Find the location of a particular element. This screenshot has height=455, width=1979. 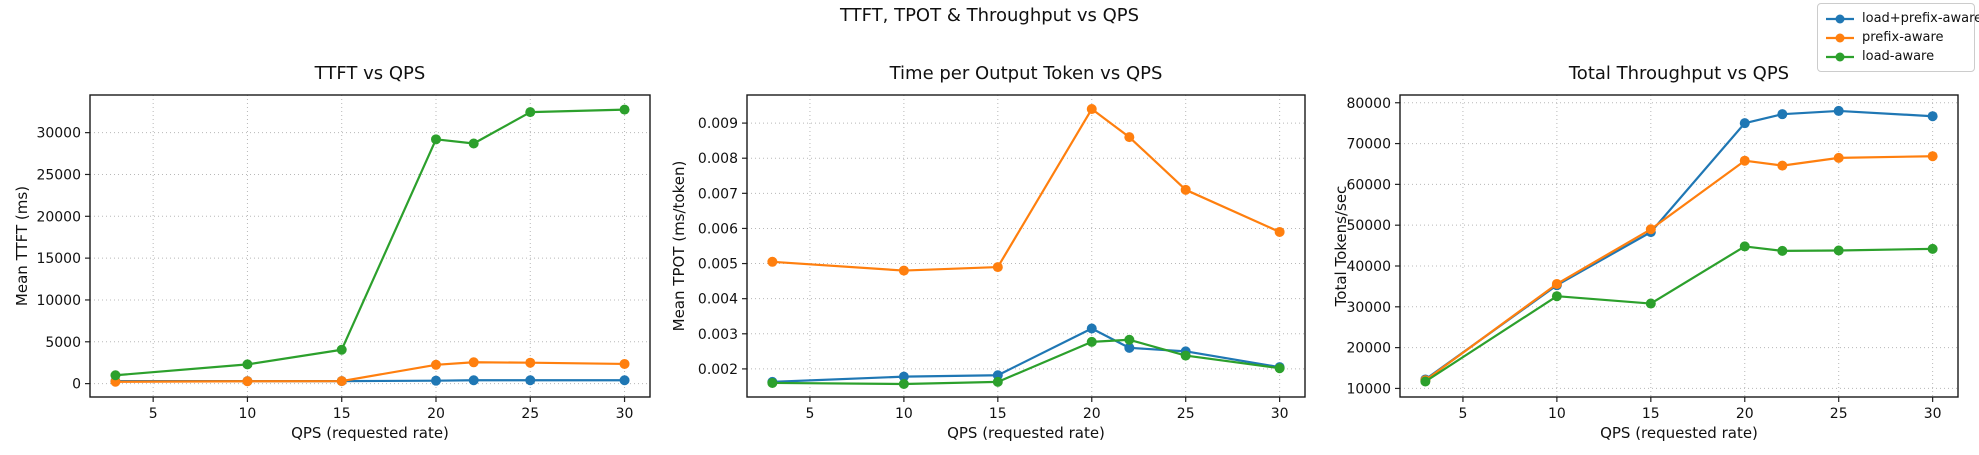

legend-entry-load-aware: load-aware is located at coordinates (1895, 56).